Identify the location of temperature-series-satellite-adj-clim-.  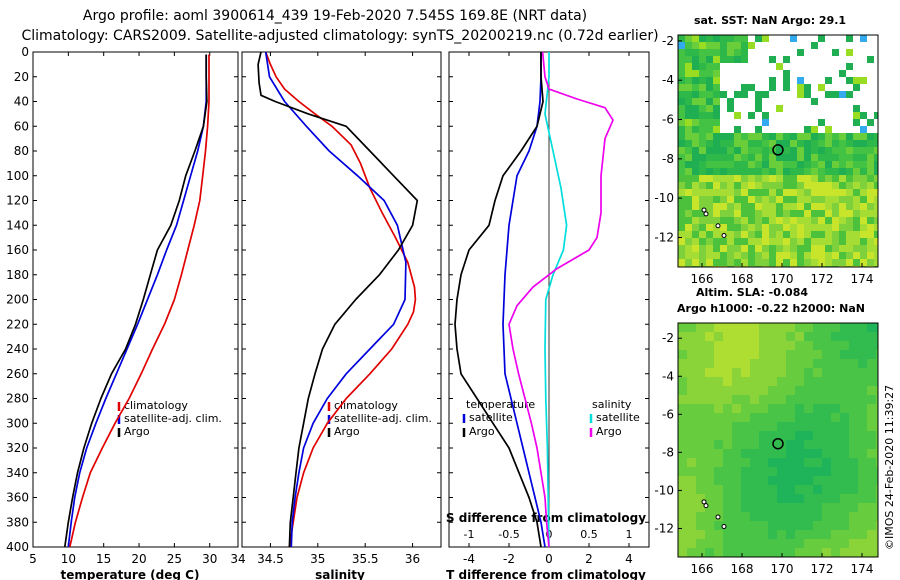
(137, 301).